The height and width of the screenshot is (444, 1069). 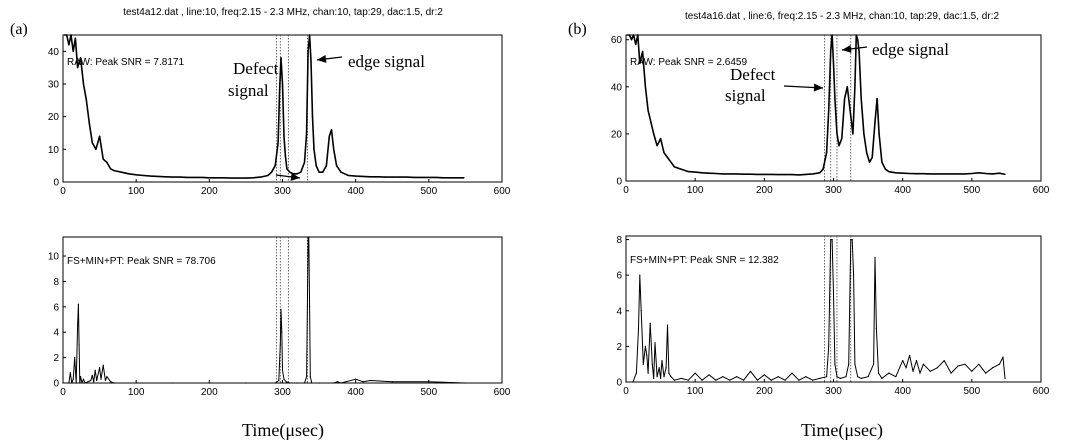 What do you see at coordinates (619, 276) in the screenshot?
I see `y-tick-label: 6` at bounding box center [619, 276].